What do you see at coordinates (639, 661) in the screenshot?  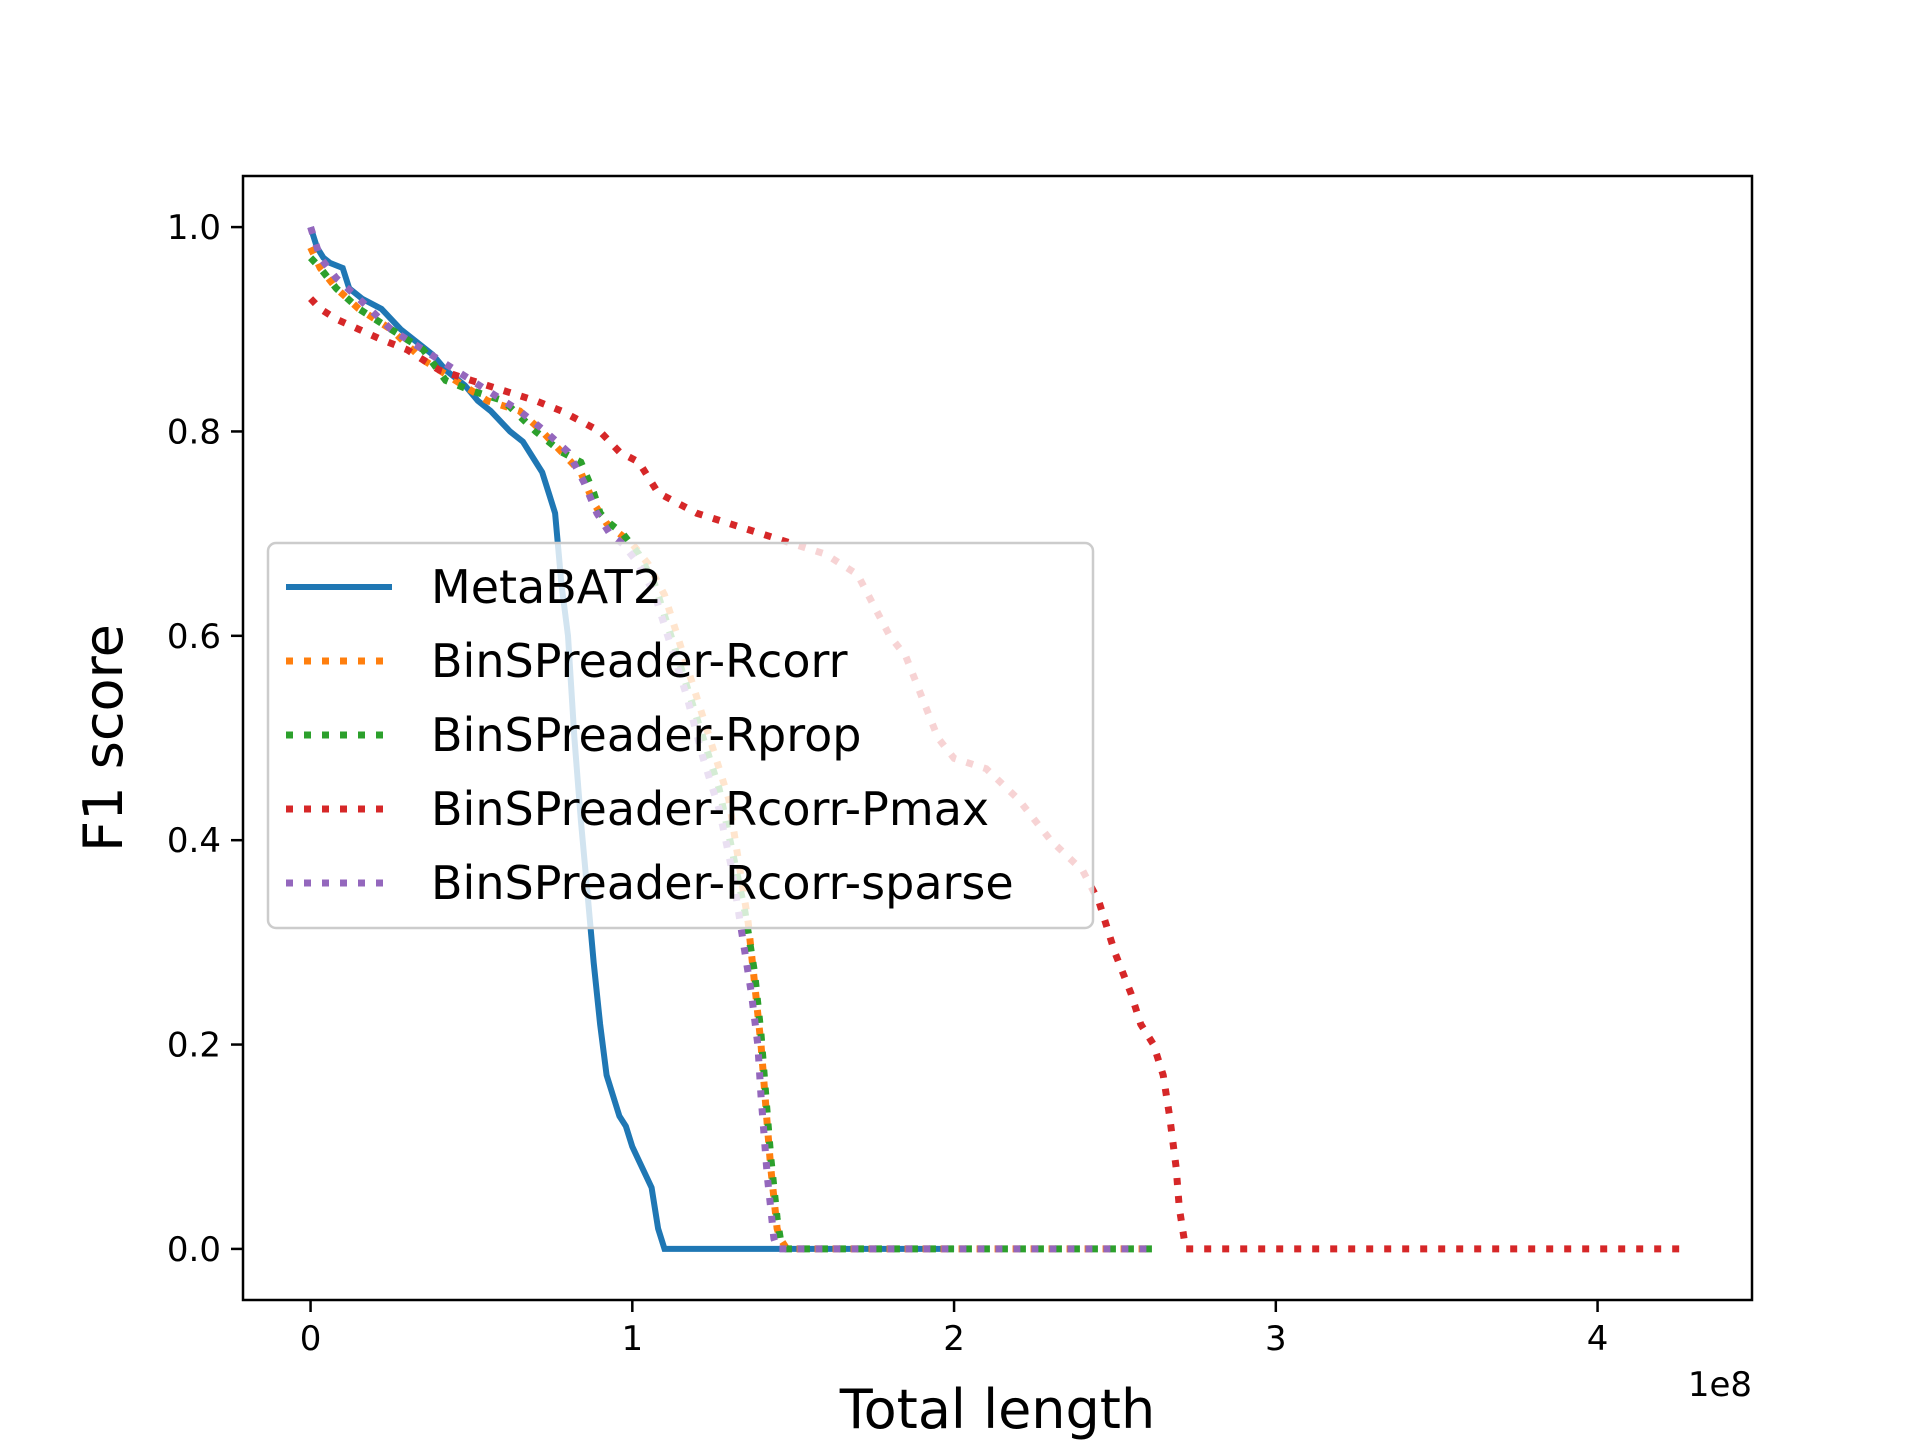 I see `legend-label-2: BinSPreader-Rcorr` at bounding box center [639, 661].